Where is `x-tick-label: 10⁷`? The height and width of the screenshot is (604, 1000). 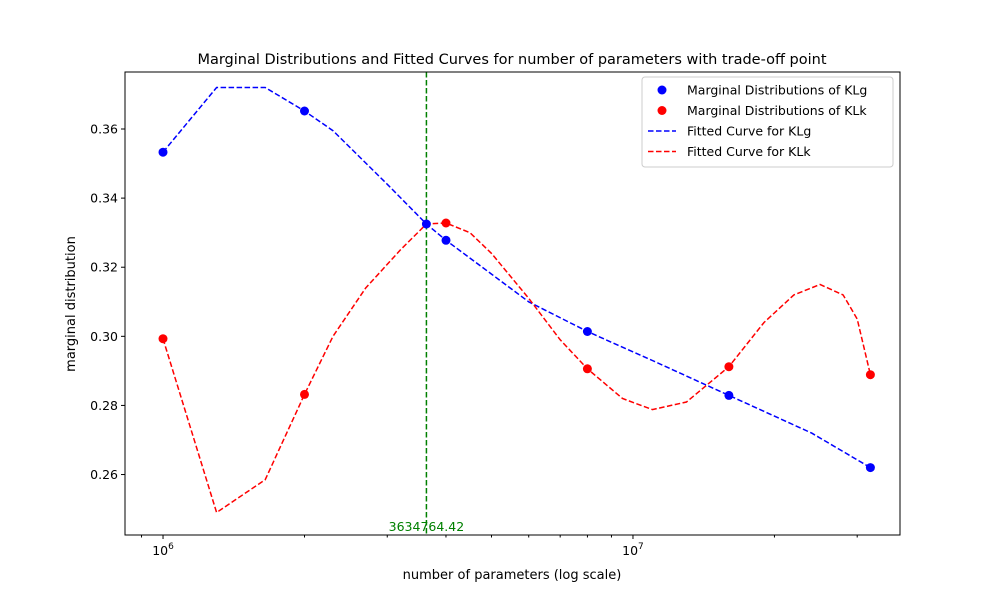
x-tick-label: 10⁷ is located at coordinates (633, 550).